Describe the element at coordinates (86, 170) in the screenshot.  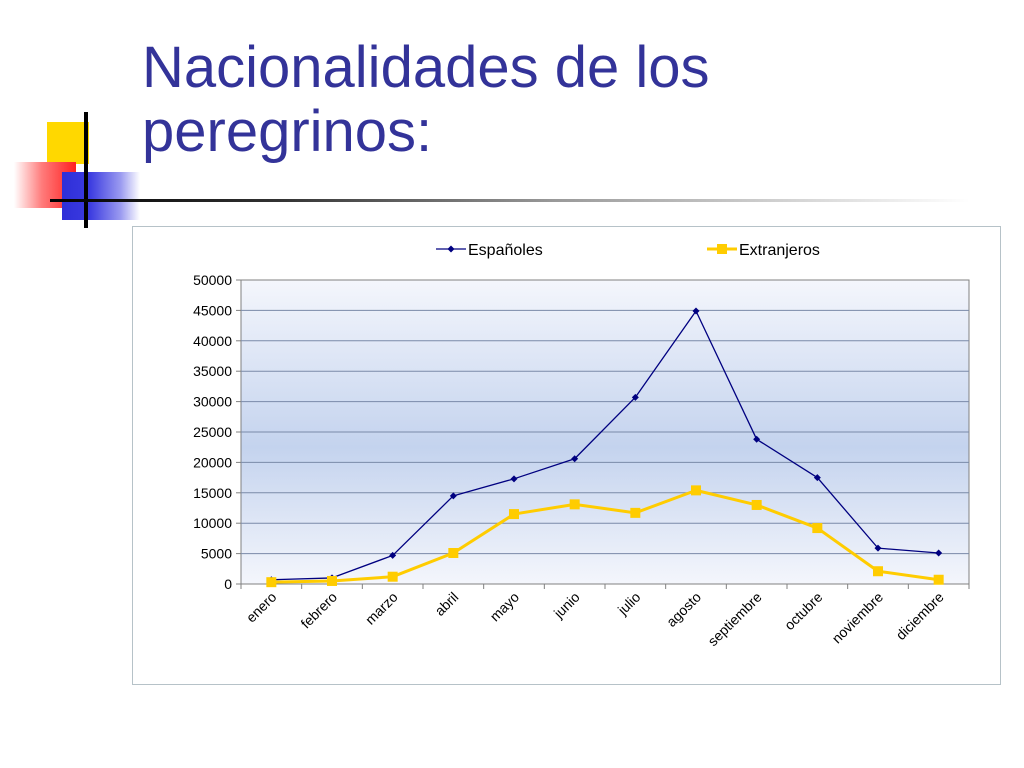
I see `decor-vertical-line` at that location.